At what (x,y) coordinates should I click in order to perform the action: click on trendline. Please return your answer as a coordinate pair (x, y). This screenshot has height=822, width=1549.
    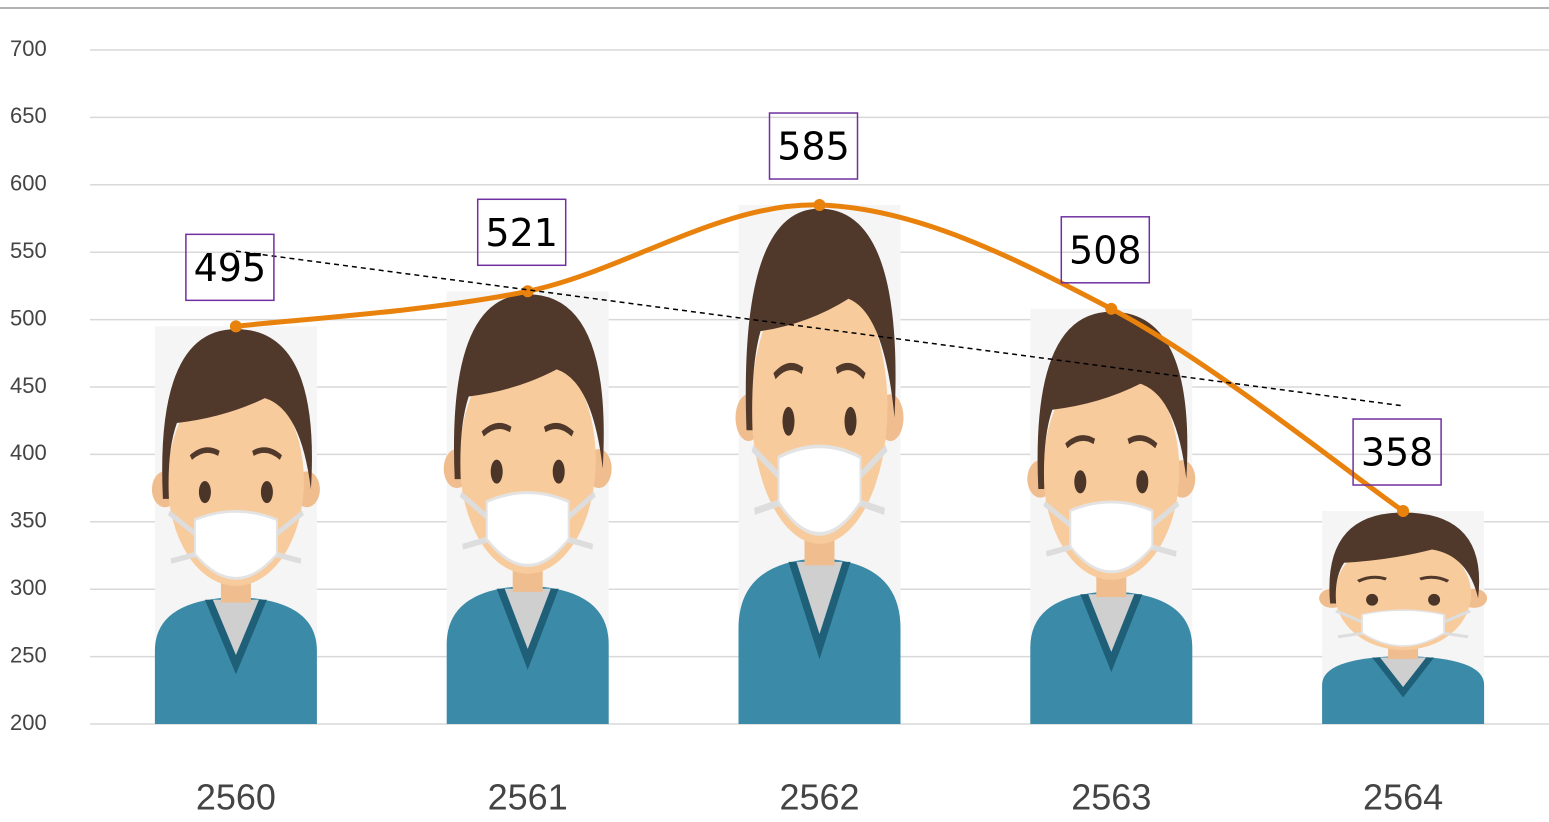
    Looking at the image, I should click on (819, 328).